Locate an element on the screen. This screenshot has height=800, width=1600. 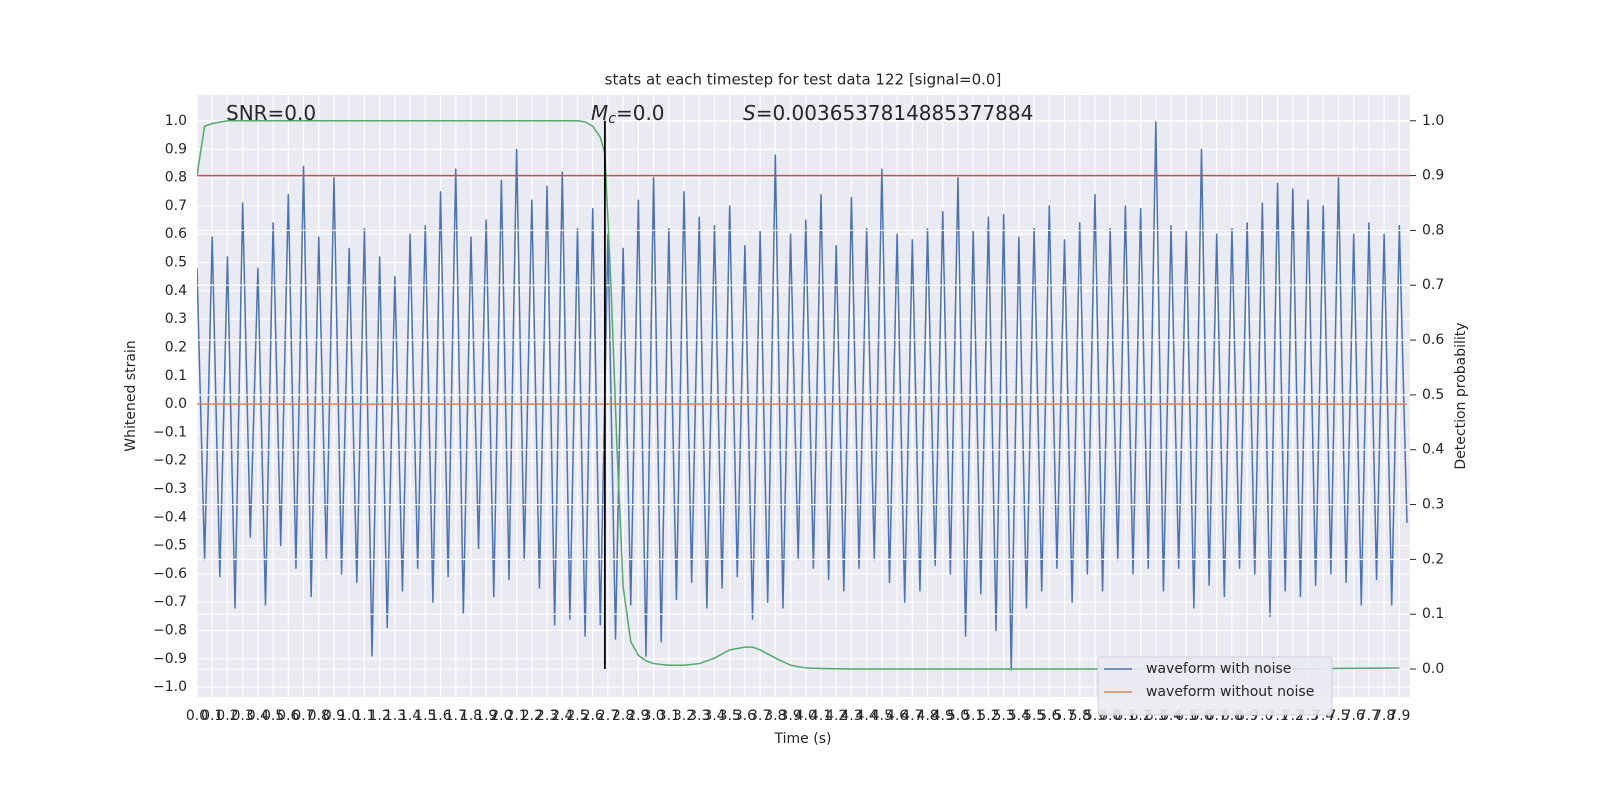
x-tick-label: 4.2 is located at coordinates (836, 716).